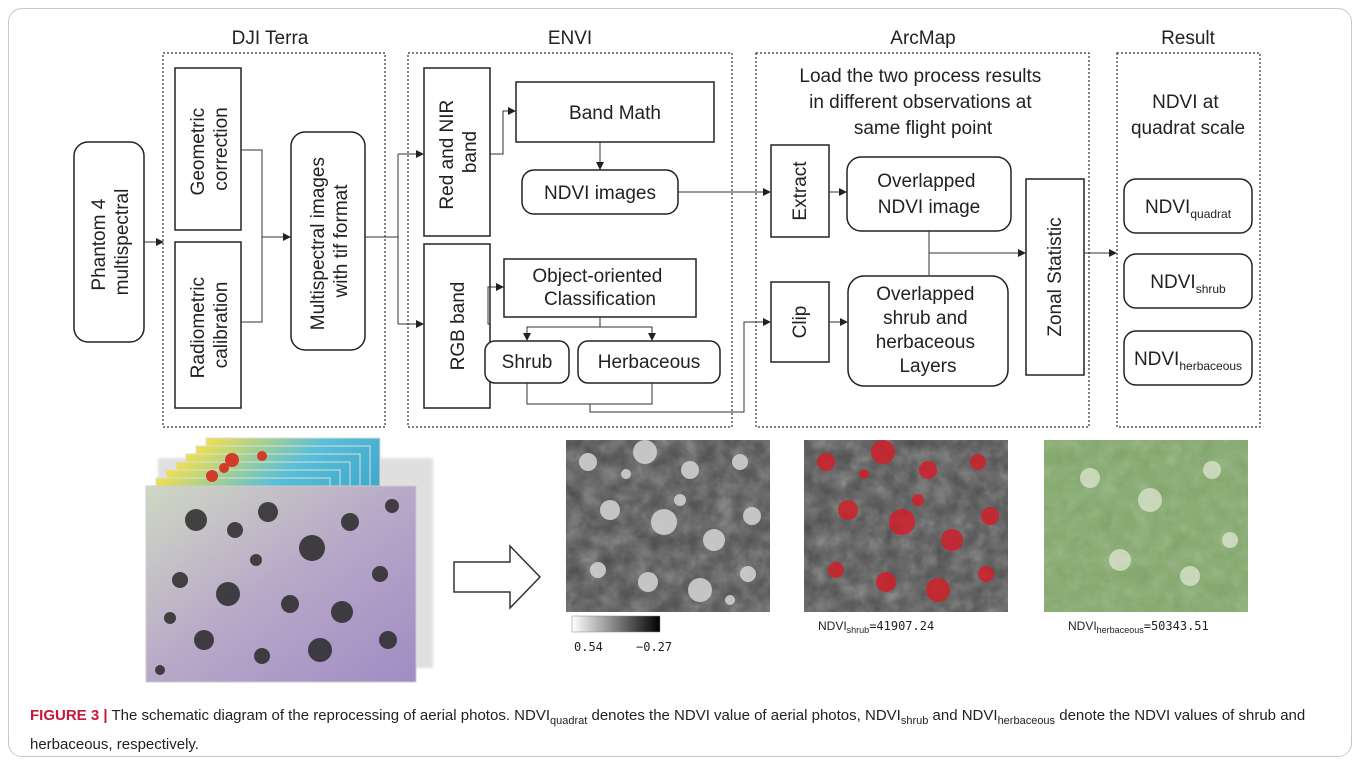 This screenshot has width=1360, height=765. I want to click on overlapped-layers-box, so click(928, 331).